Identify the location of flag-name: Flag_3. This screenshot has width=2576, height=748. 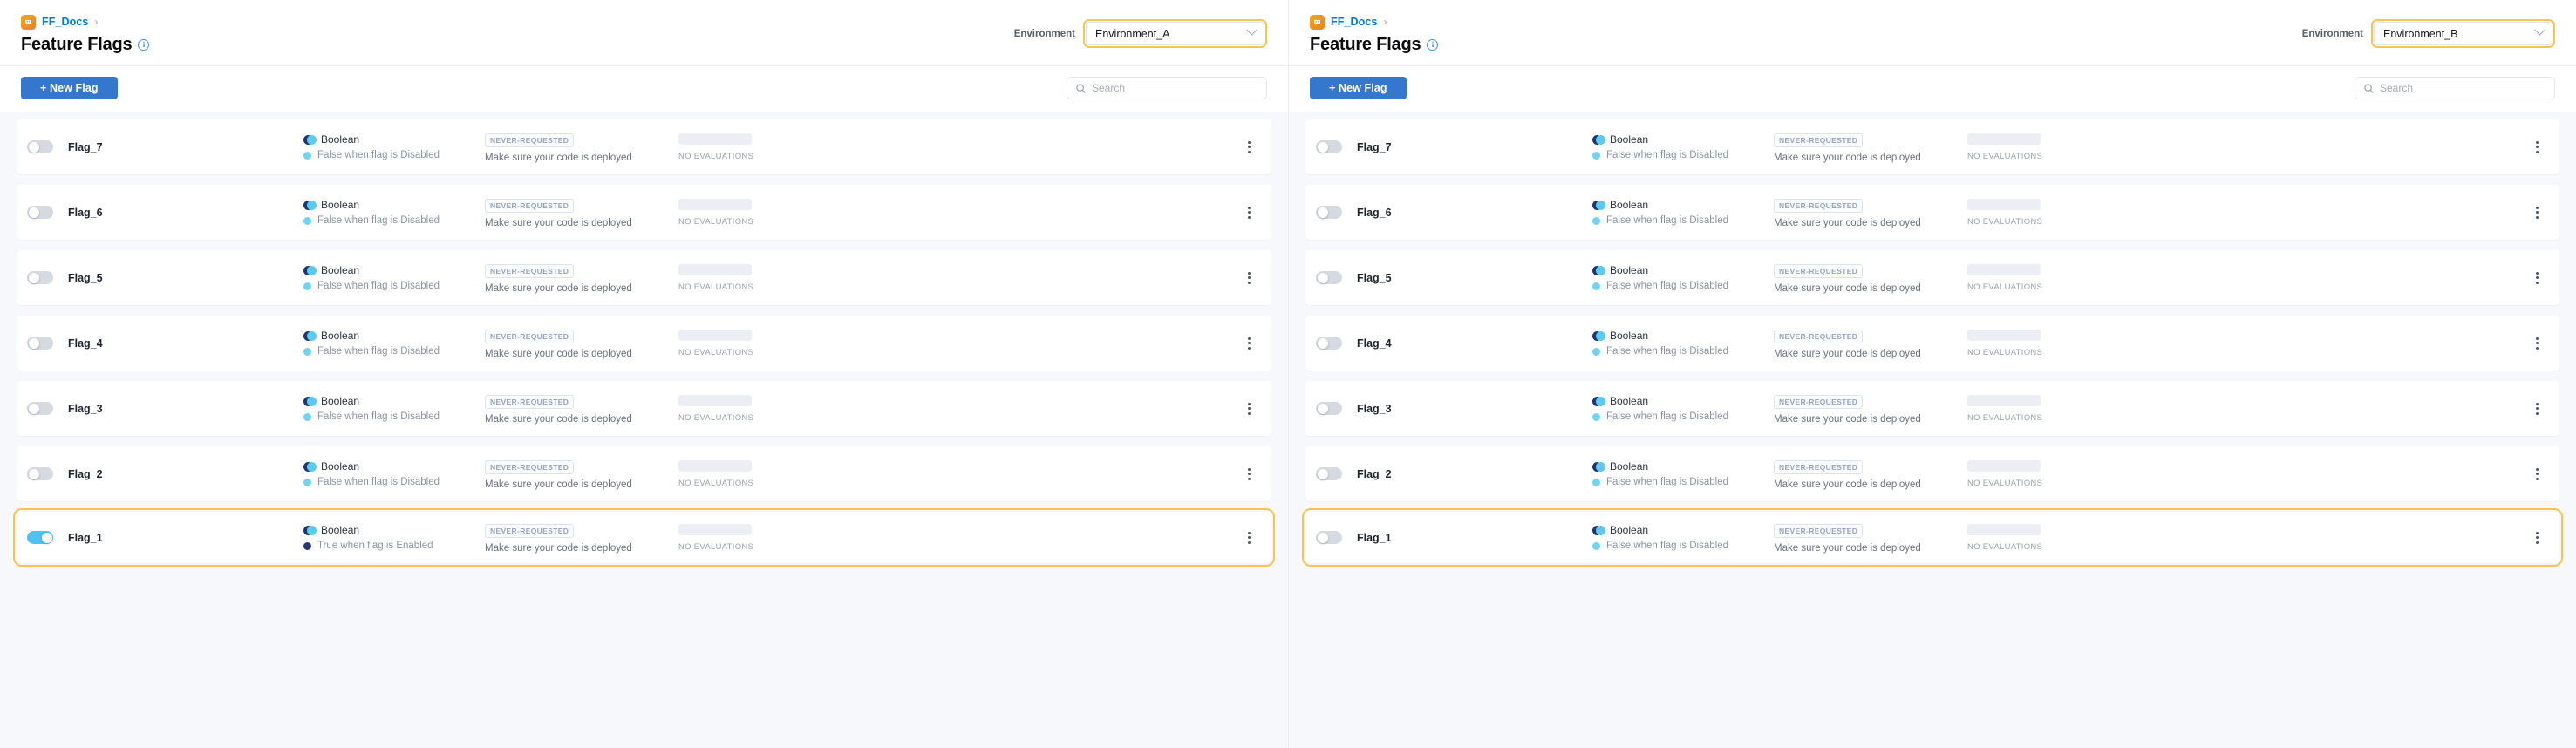
(1374, 408).